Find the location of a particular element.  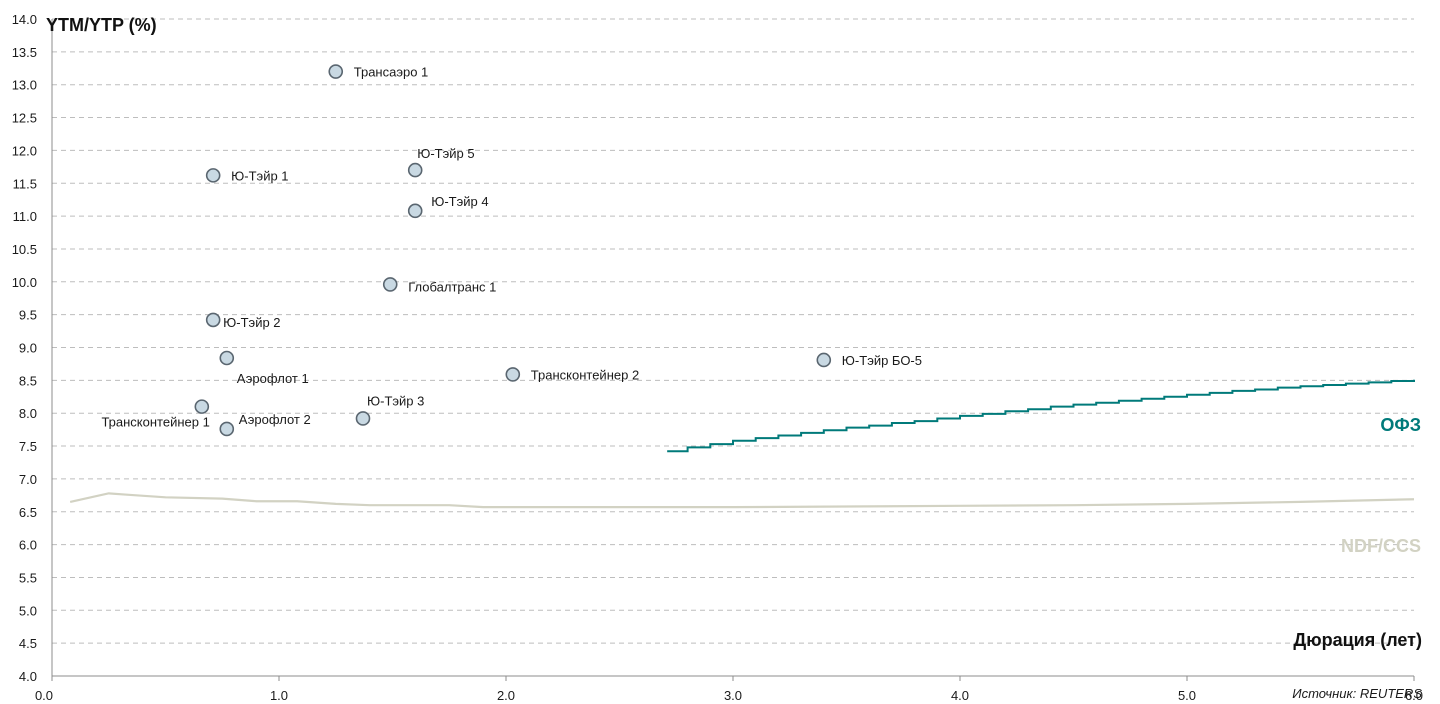

y-tick-label: 7.5 is located at coordinates (28, 446).